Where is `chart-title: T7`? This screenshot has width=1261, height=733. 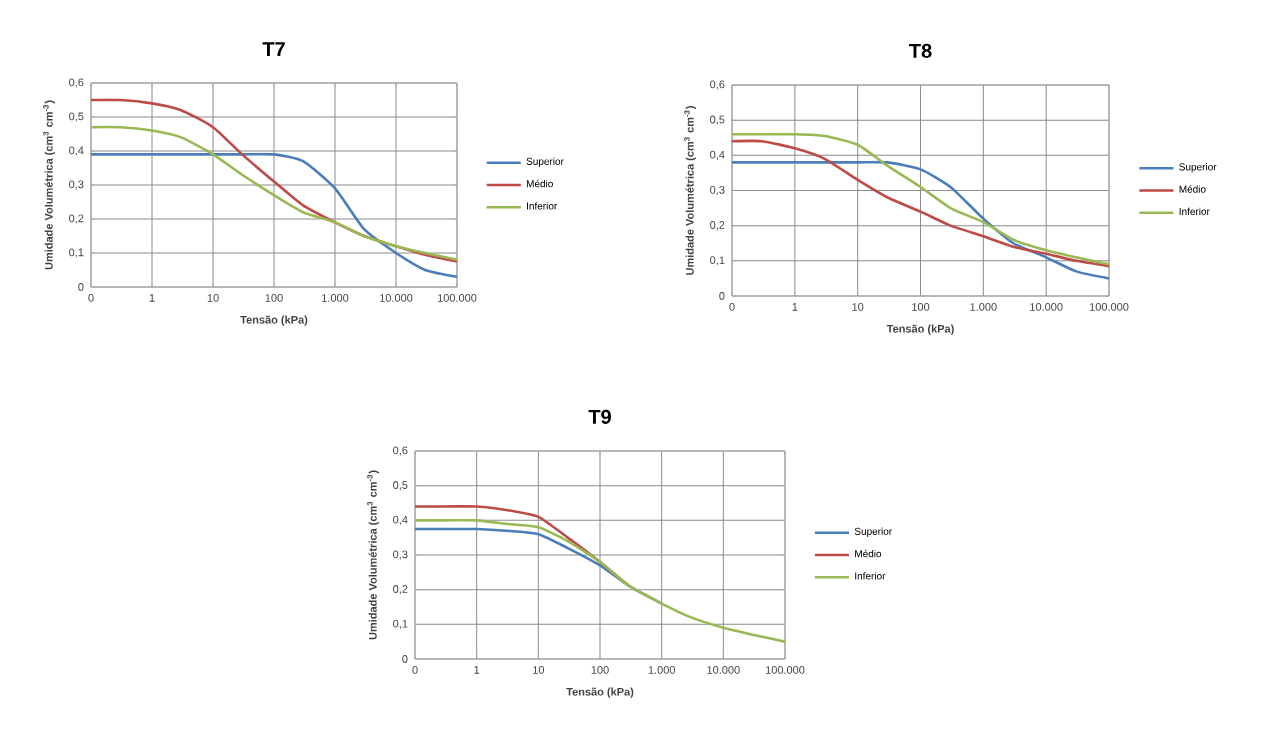 chart-title: T7 is located at coordinates (273, 49).